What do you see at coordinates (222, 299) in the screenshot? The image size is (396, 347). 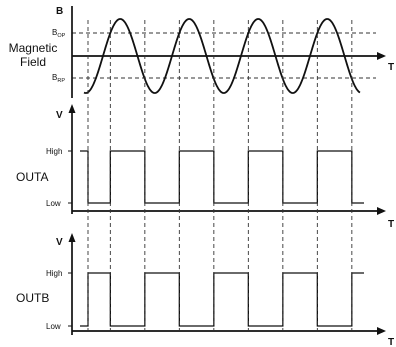 I see `outb-square-wave` at bounding box center [222, 299].